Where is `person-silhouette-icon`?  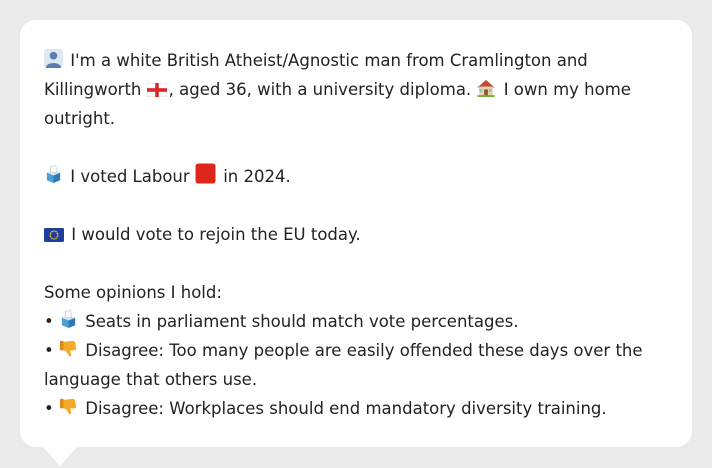 person-silhouette-icon is located at coordinates (53, 58).